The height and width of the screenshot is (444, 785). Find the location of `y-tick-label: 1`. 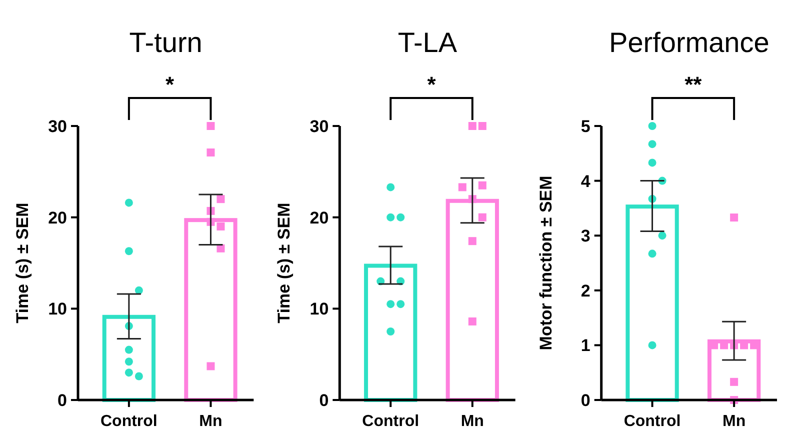

y-tick-label: 1 is located at coordinates (585, 346).